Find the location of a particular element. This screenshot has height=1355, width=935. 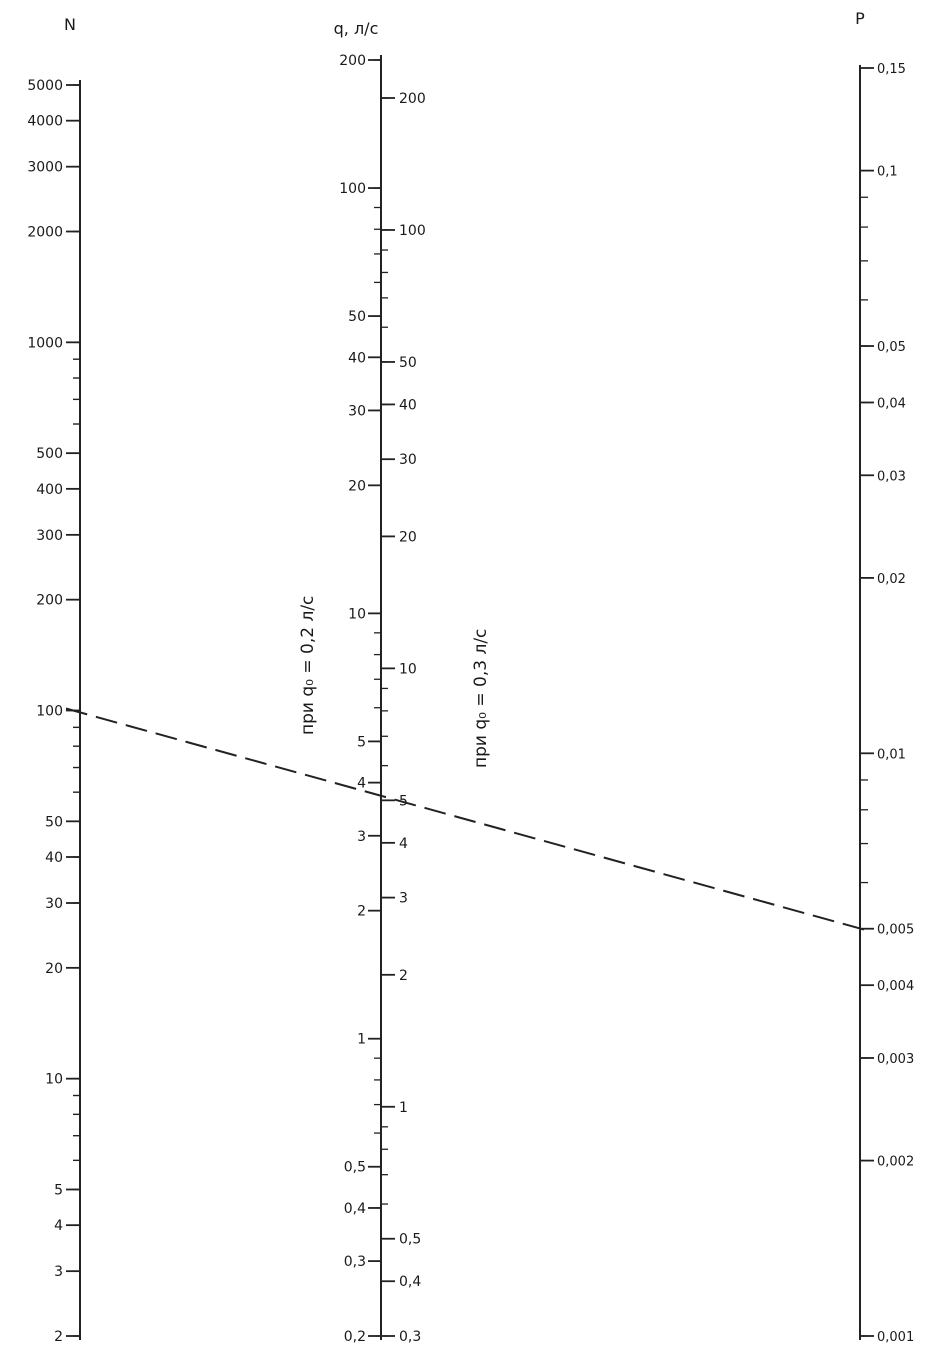

p-tick-label: 0,15 is located at coordinates (891, 69).